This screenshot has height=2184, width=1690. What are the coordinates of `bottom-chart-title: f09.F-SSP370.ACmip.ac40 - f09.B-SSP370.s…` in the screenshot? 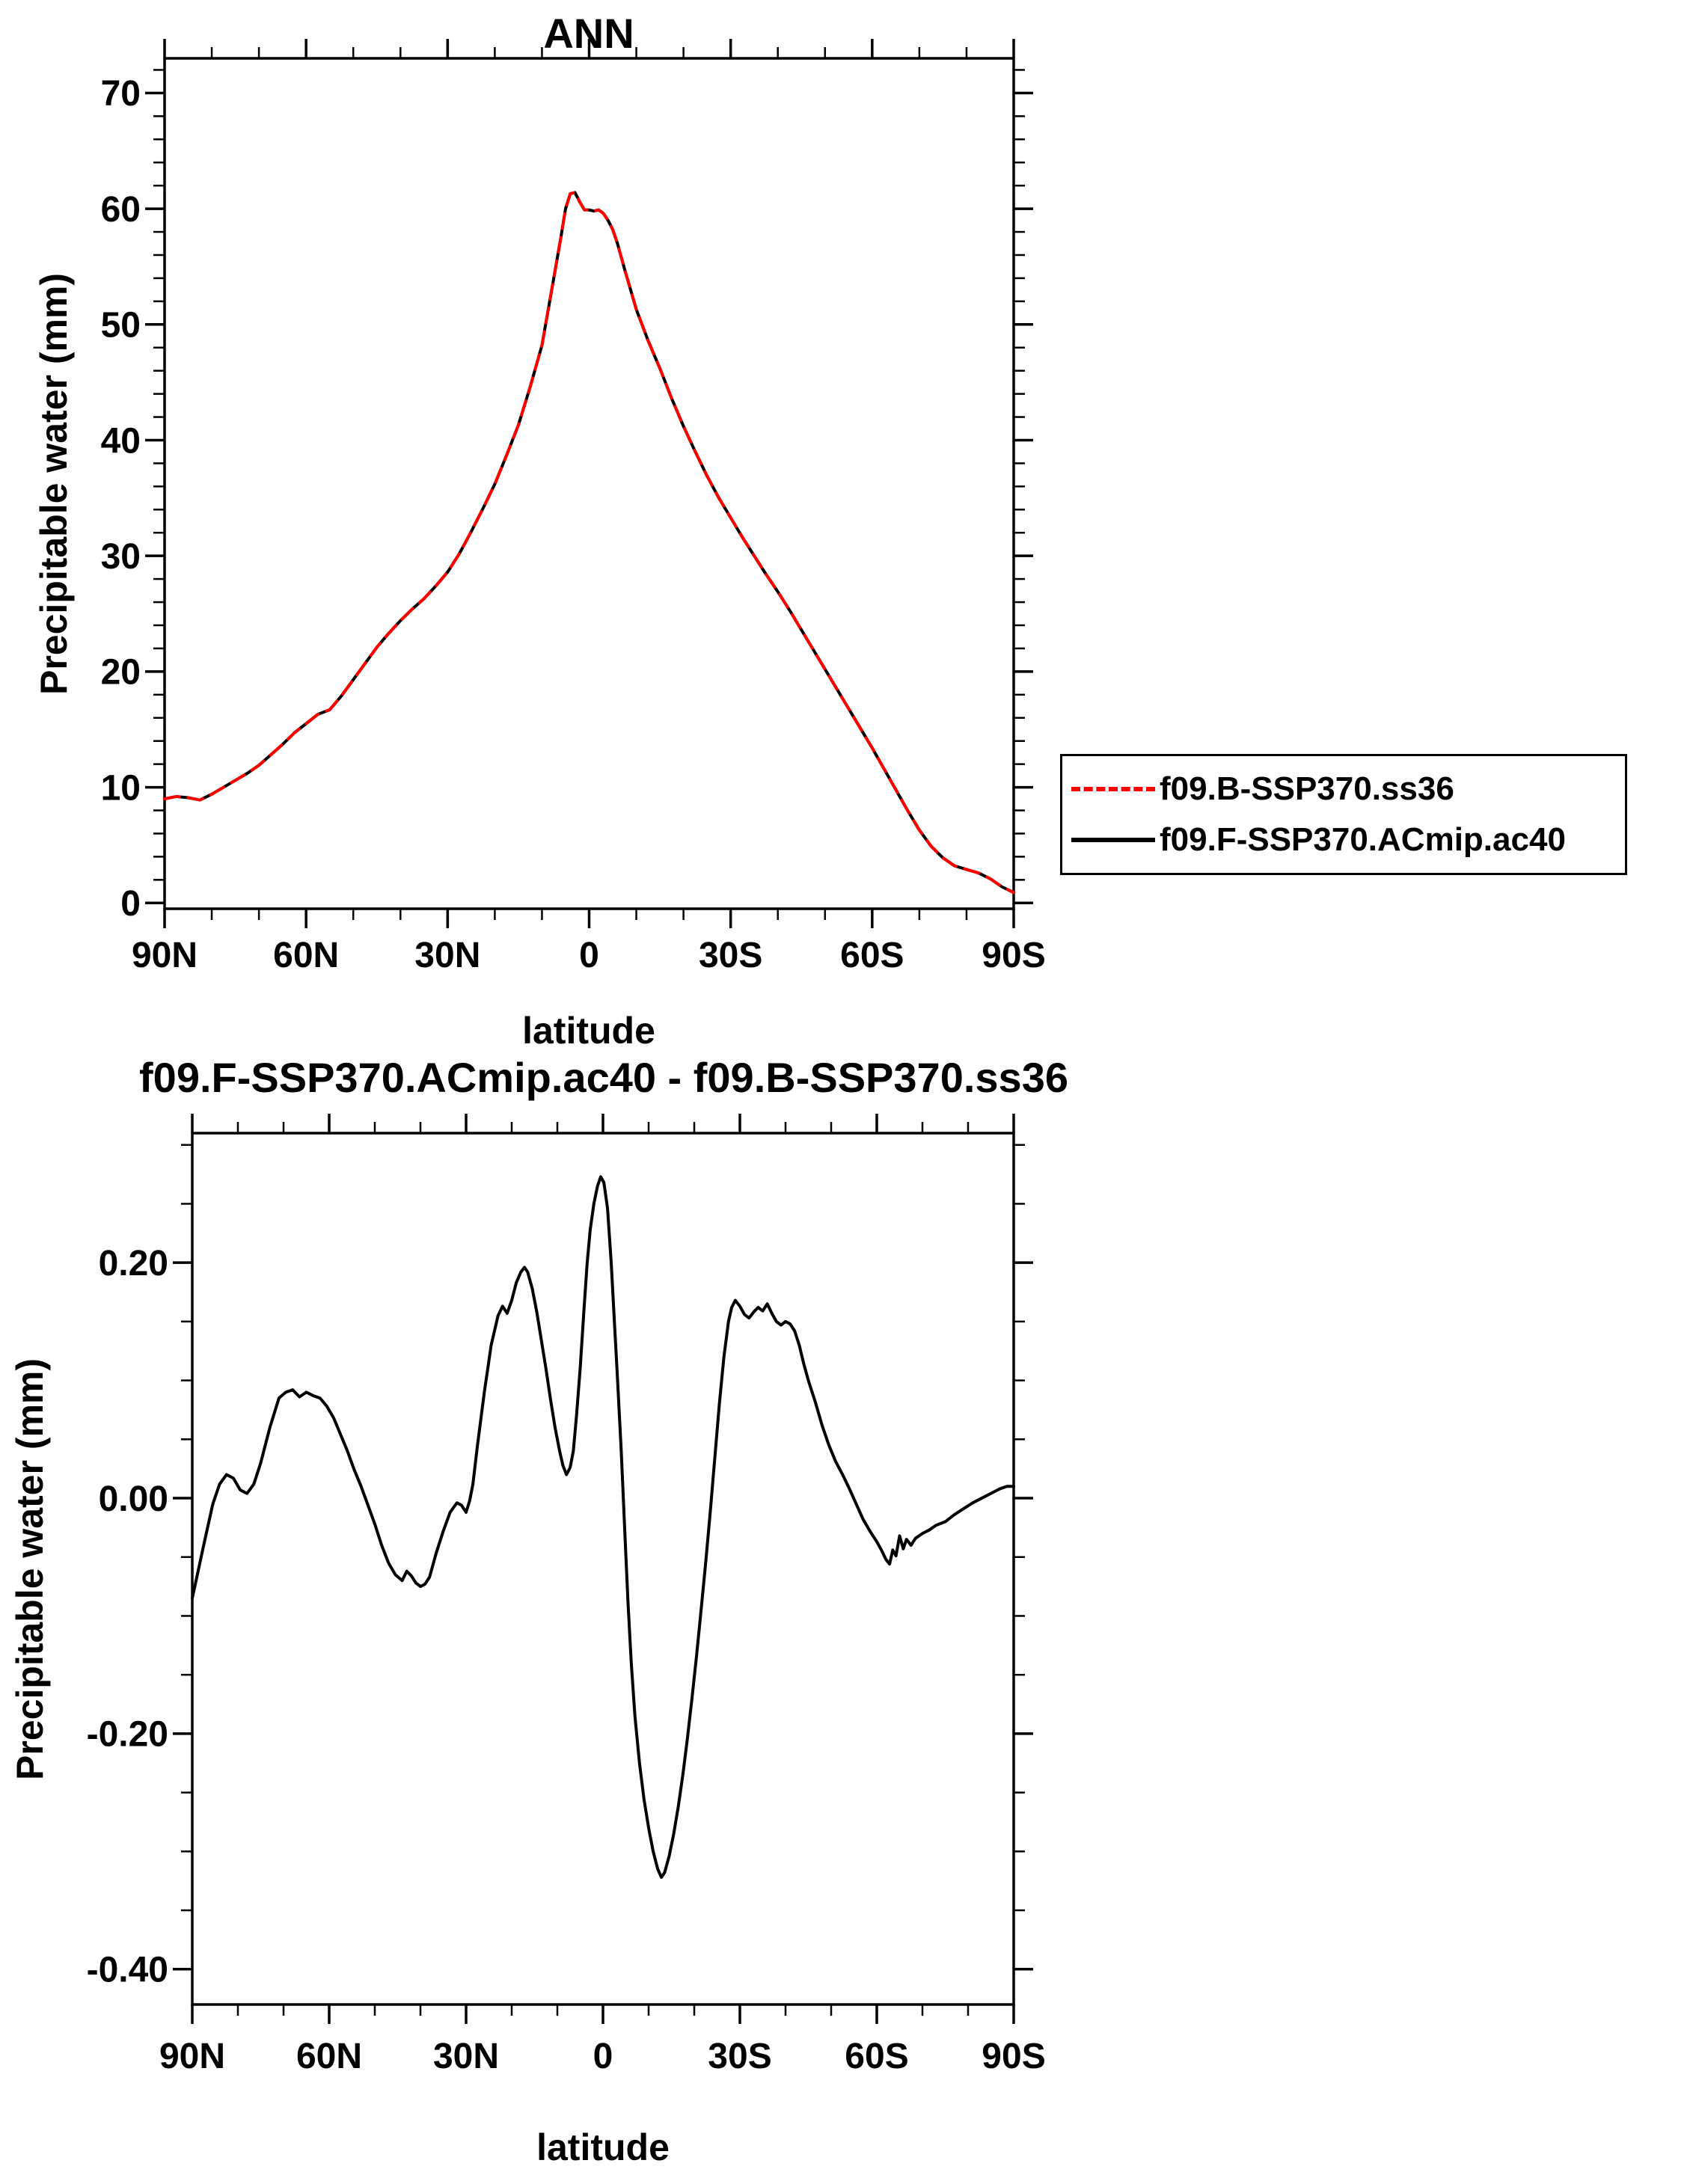 It's located at (603, 1077).